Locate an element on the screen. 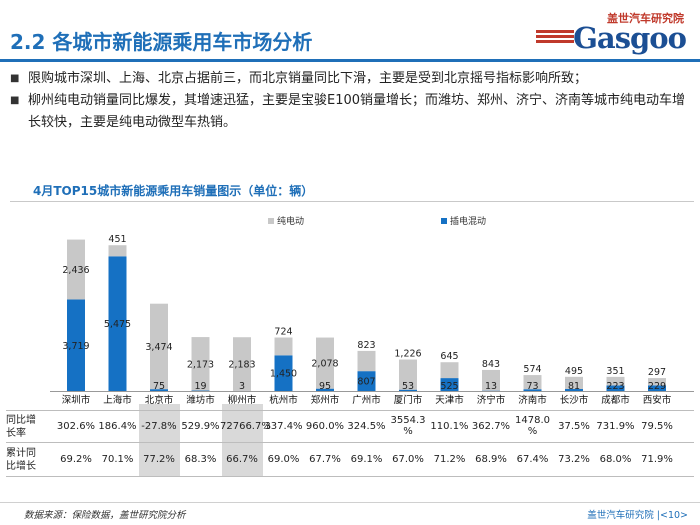  table-row-label-line: 同比增 is located at coordinates (21, 420).